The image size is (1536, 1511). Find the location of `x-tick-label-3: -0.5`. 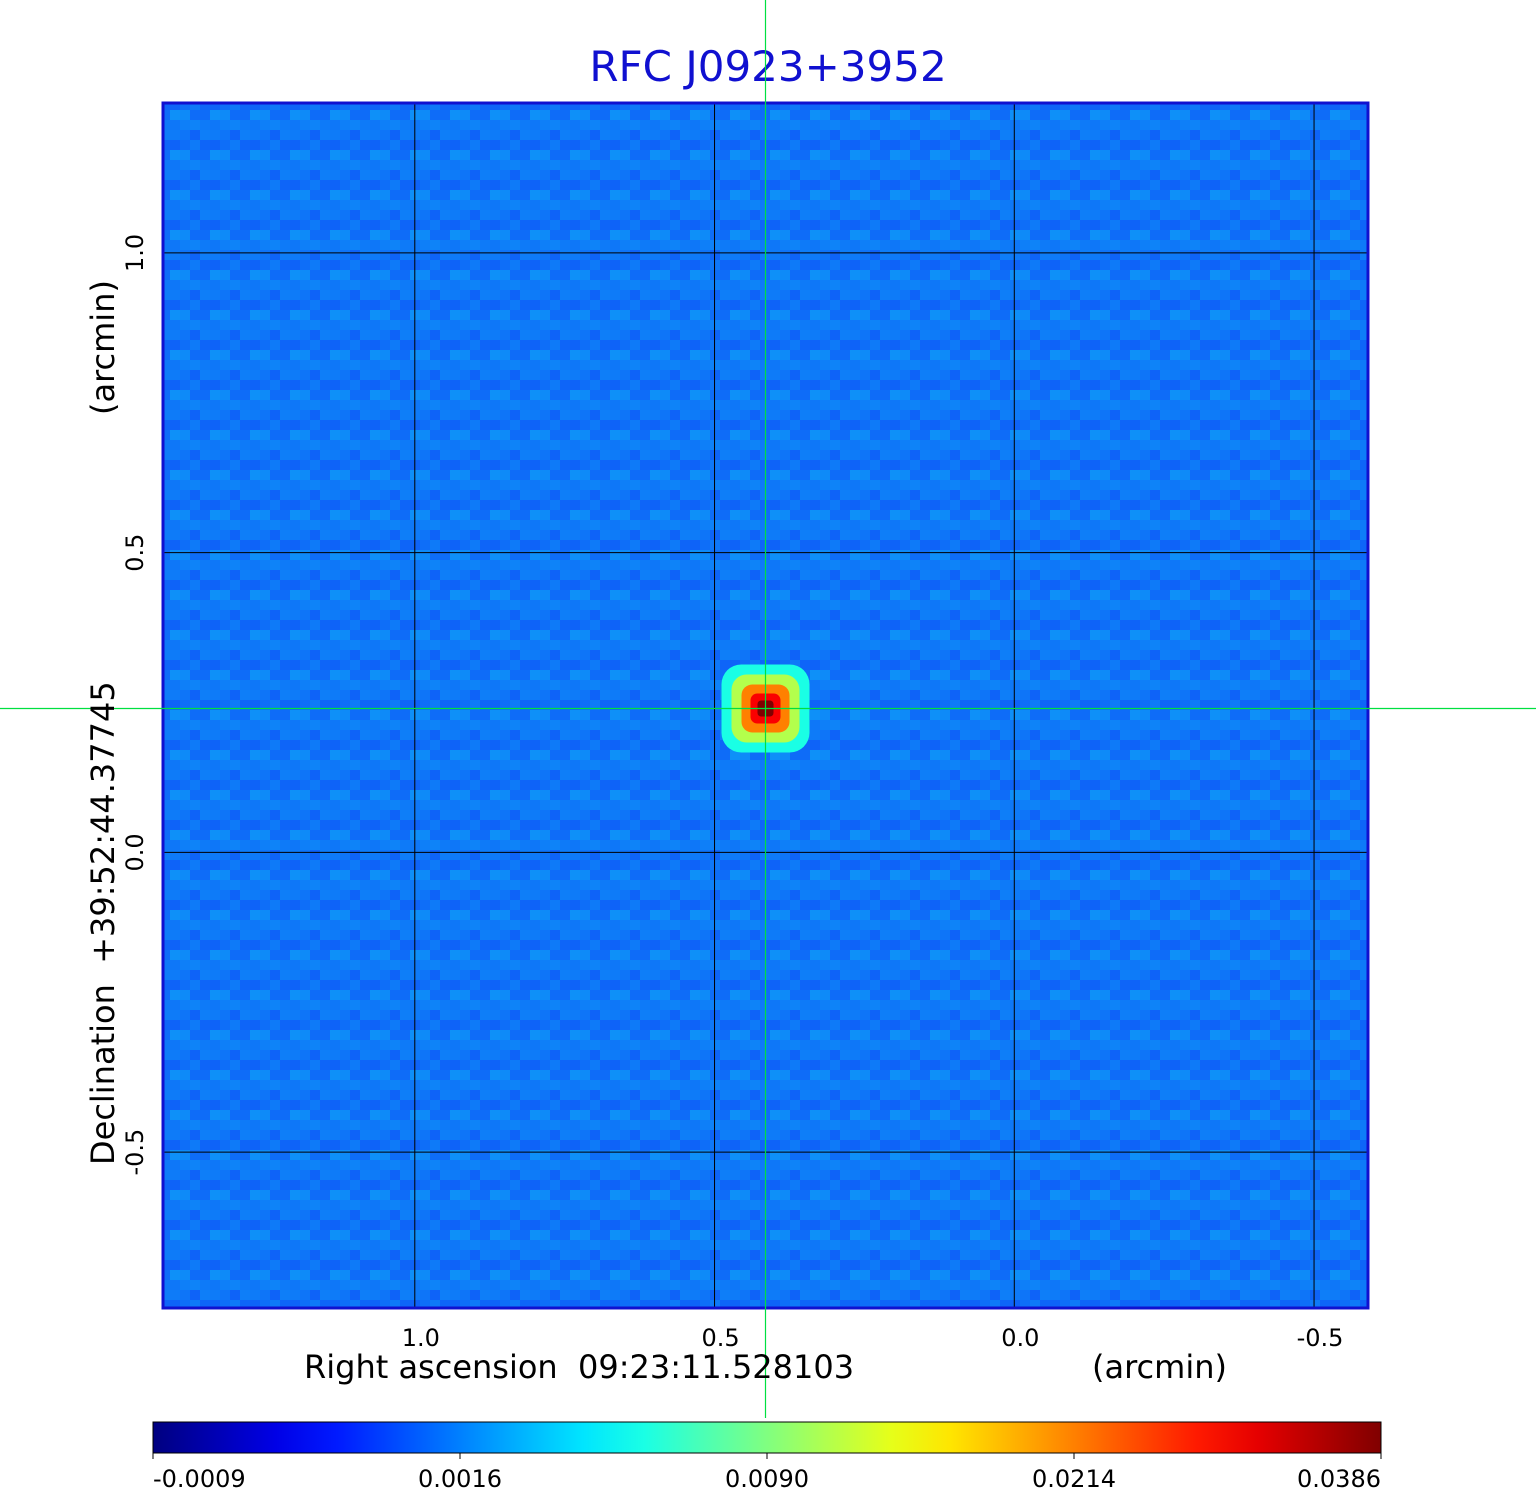

x-tick-label-3: -0.5 is located at coordinates (1320, 1338).